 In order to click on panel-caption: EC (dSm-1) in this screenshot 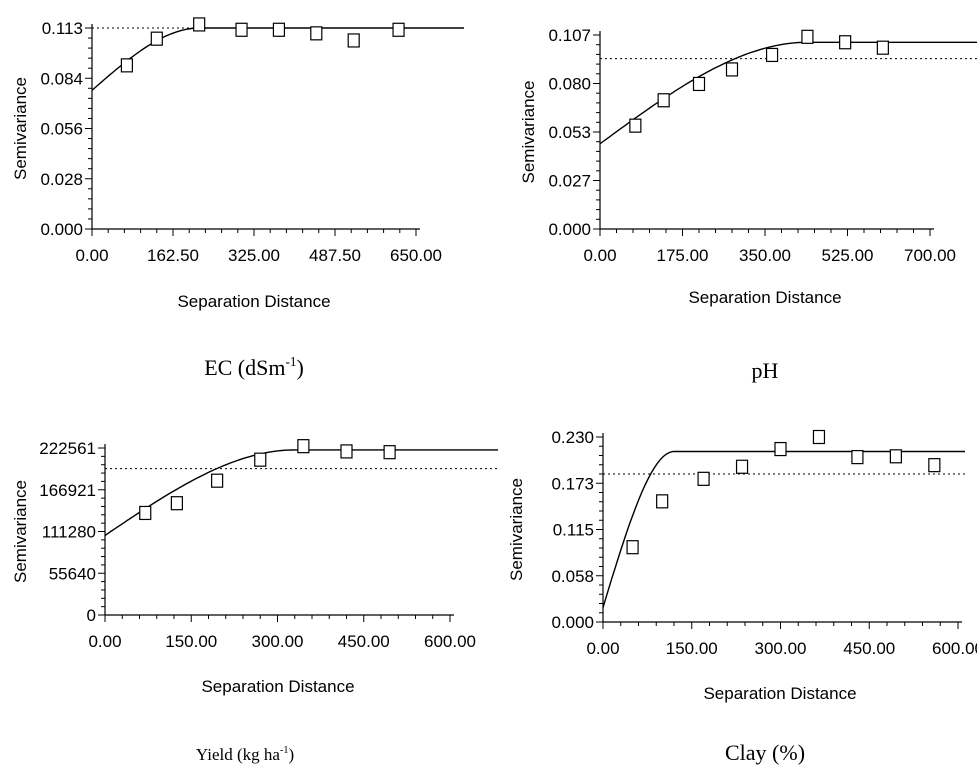, I will do `click(254, 367)`.